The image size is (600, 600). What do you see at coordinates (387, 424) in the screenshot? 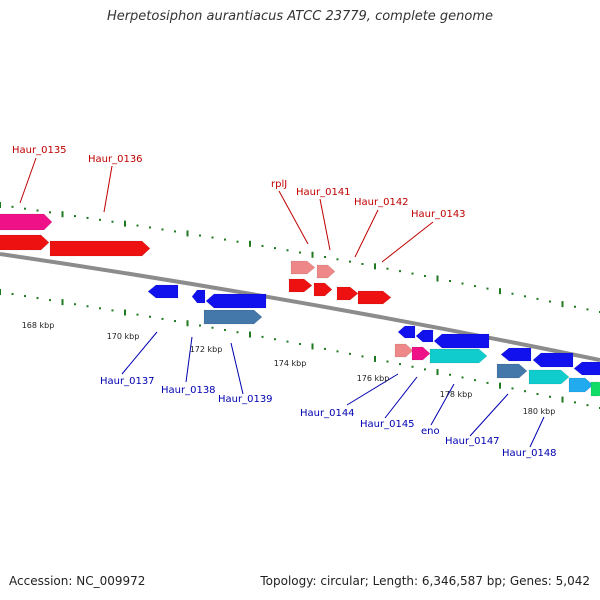
I see `gene-label: Haur_0145` at bounding box center [387, 424].